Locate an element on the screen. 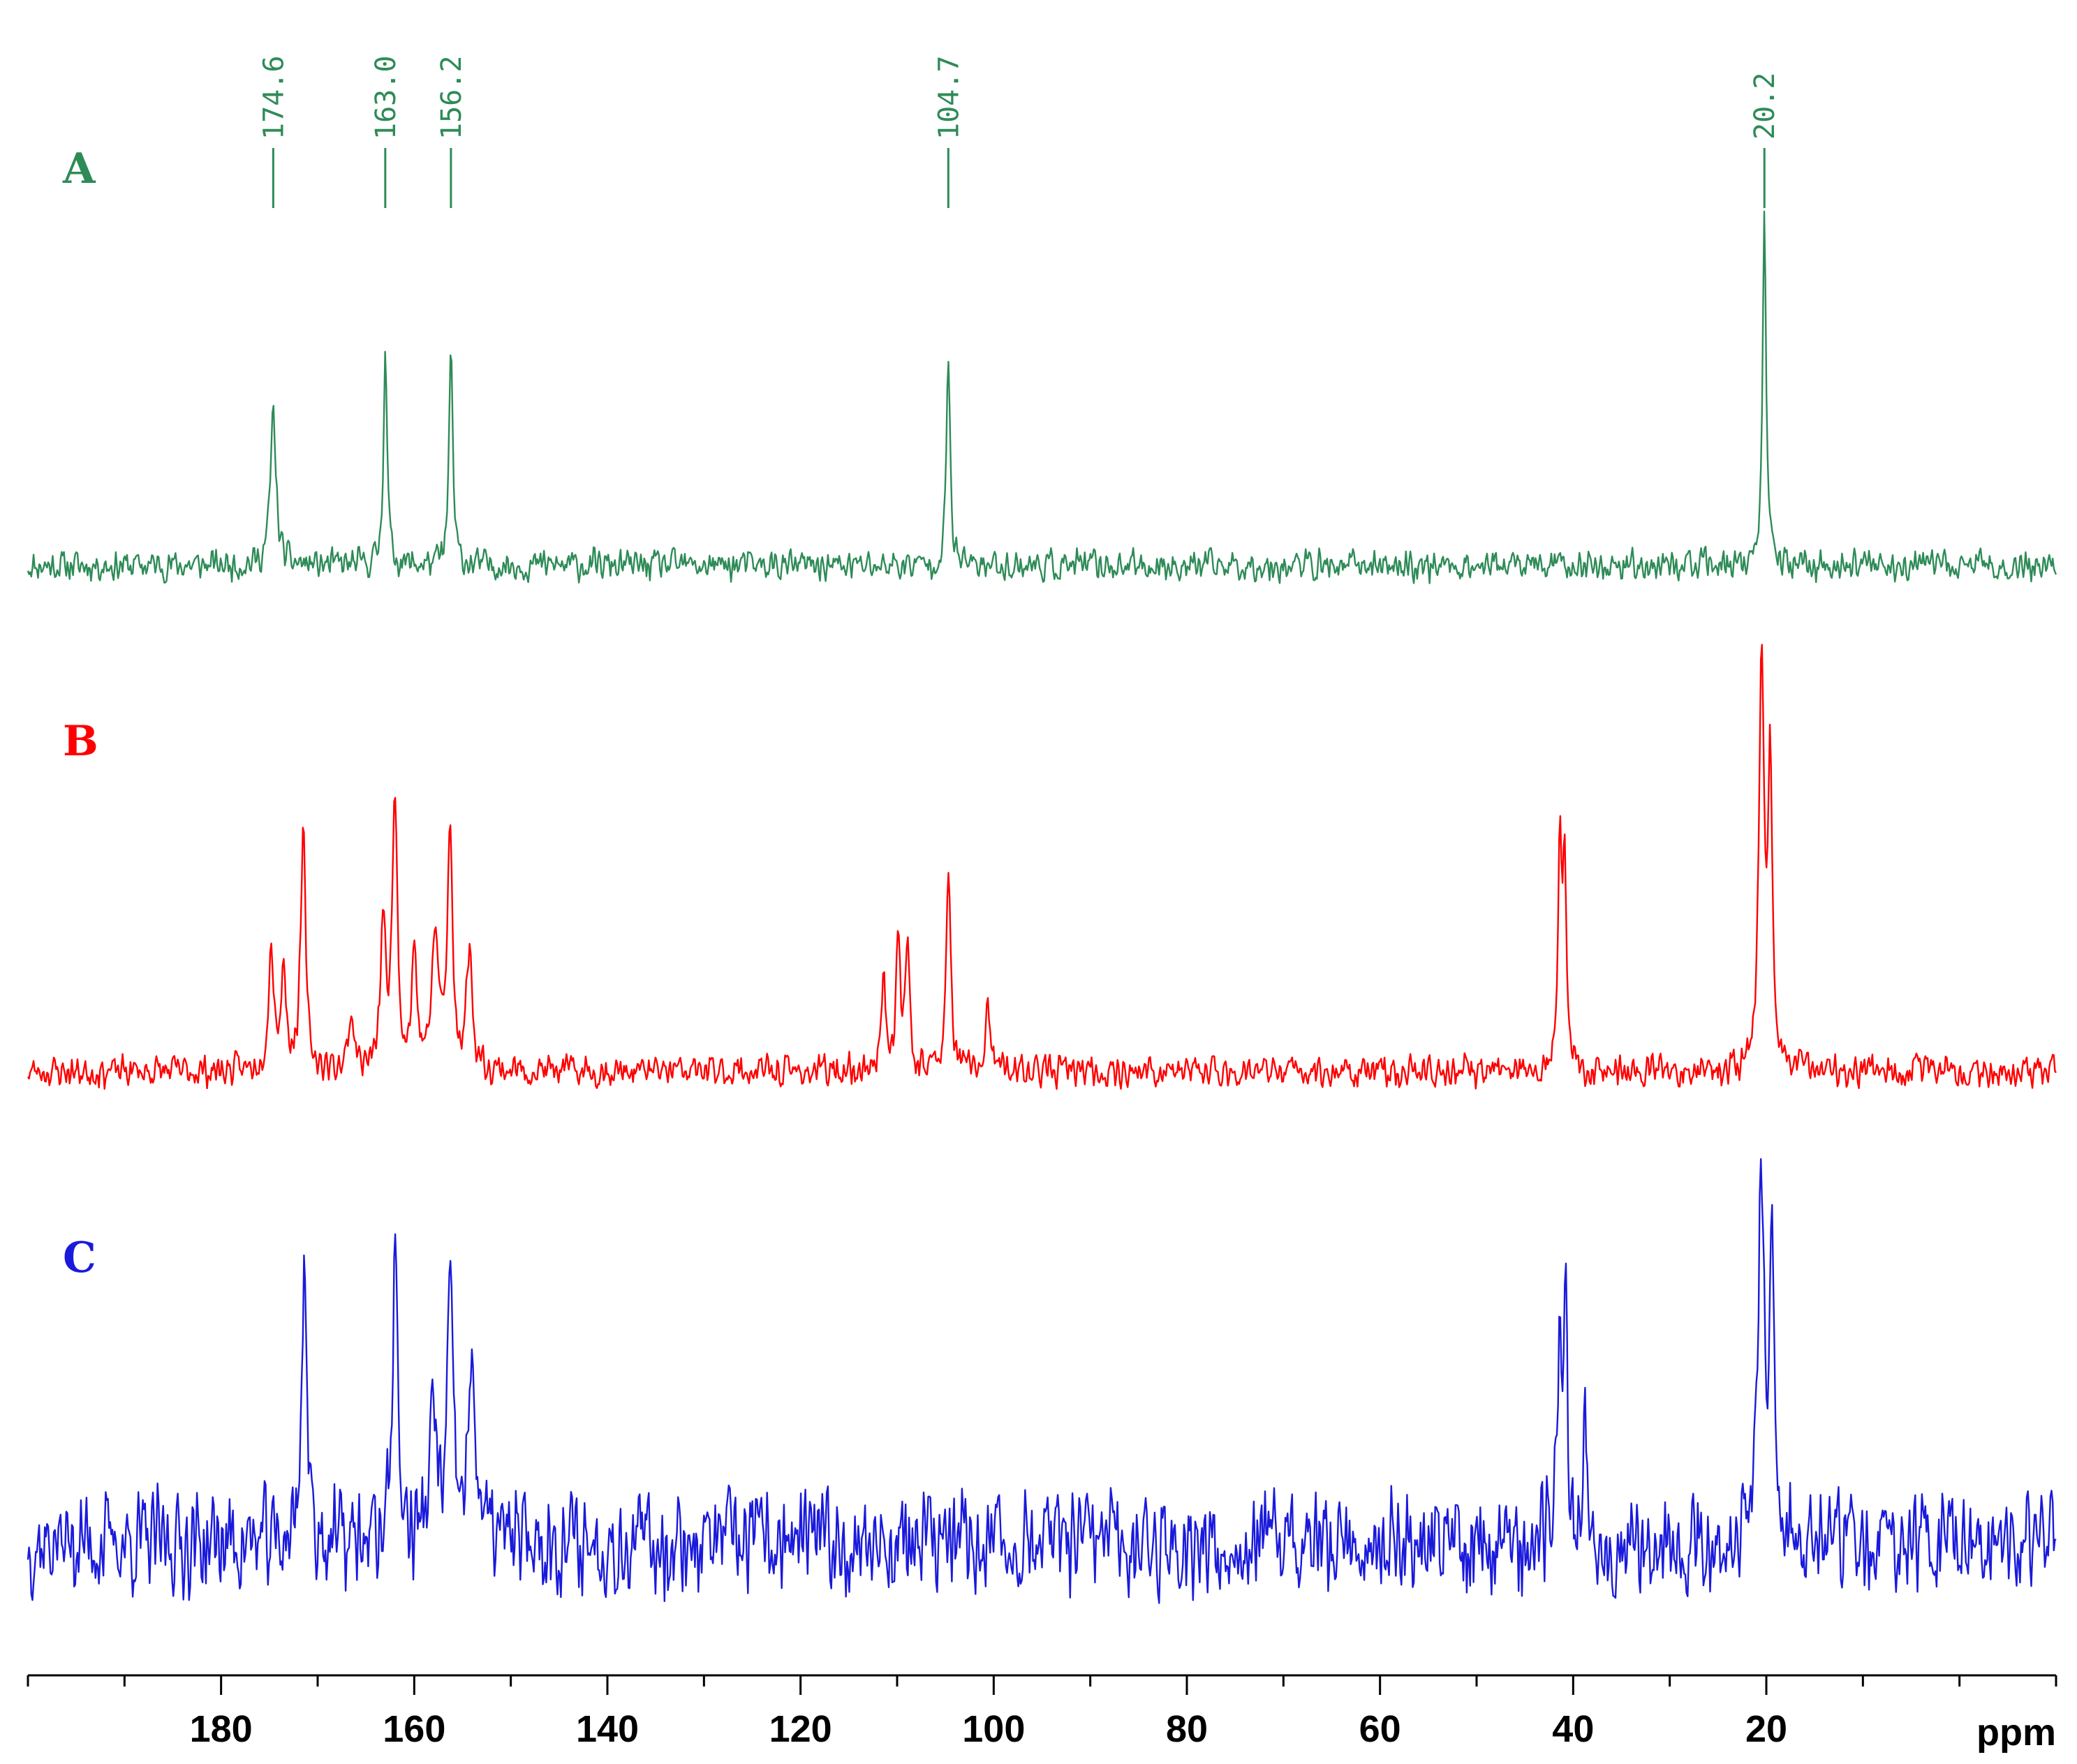 This screenshot has height=1764, width=2077. x-axis-ticks: 180 160 140 120 100 80 60 40 20 is located at coordinates (1042, 1712).